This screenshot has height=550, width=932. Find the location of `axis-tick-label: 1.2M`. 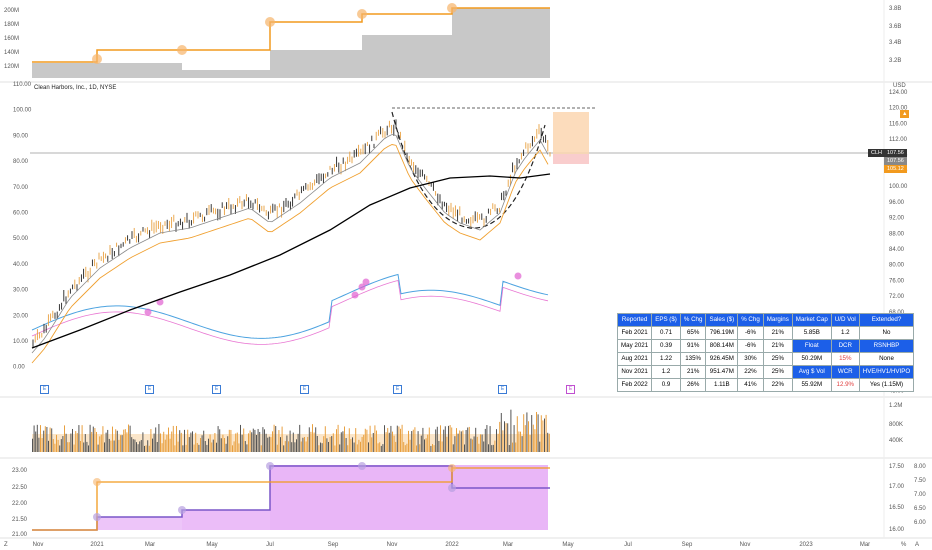

axis-tick-label: 1.2M is located at coordinates (895, 406).